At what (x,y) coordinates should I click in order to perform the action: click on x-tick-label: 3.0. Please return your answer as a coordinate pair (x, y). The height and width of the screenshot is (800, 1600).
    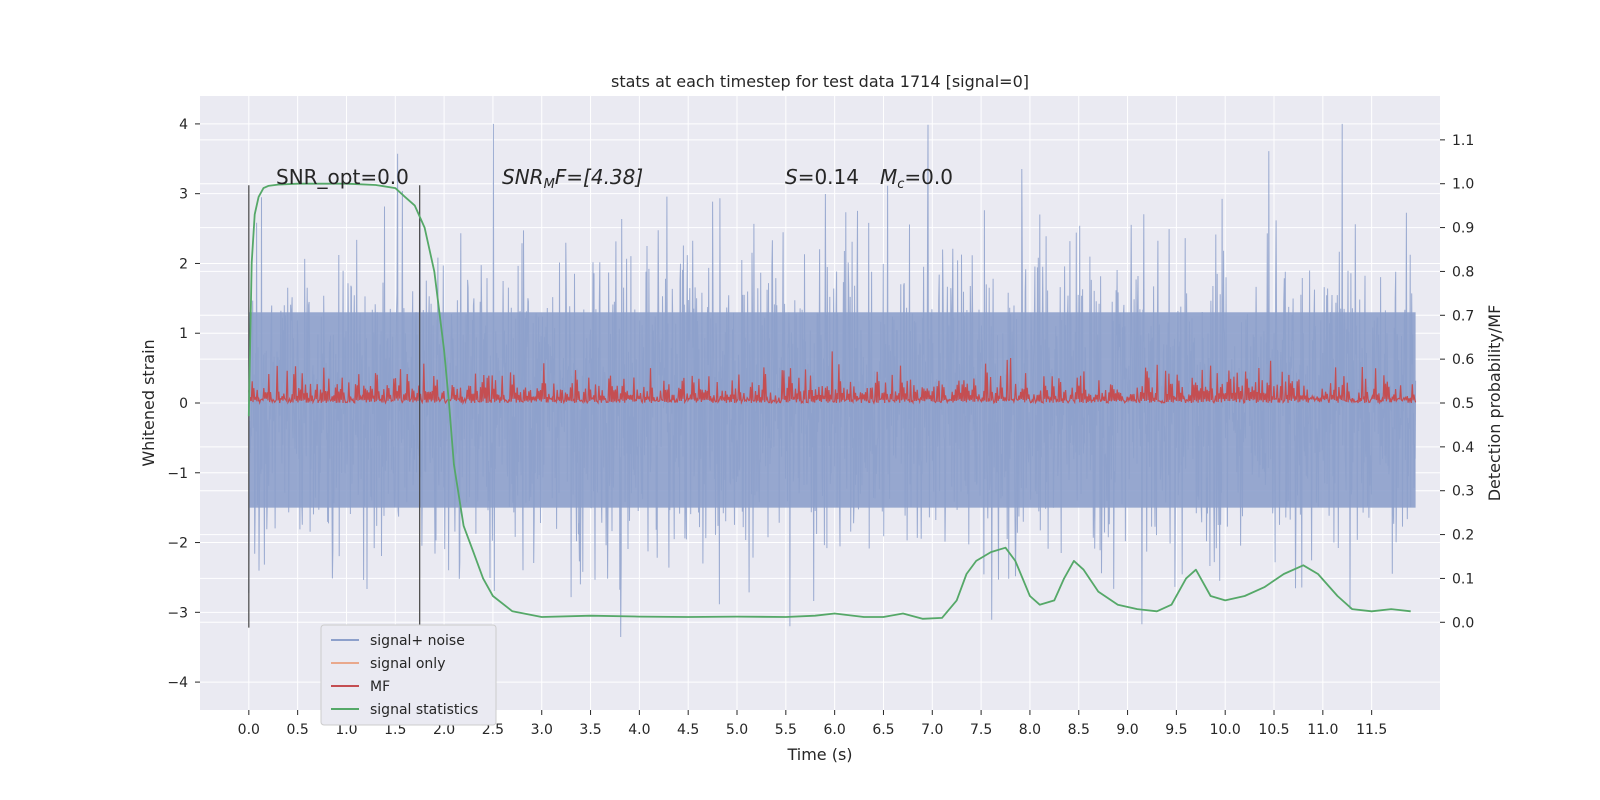
    Looking at the image, I should click on (542, 730).